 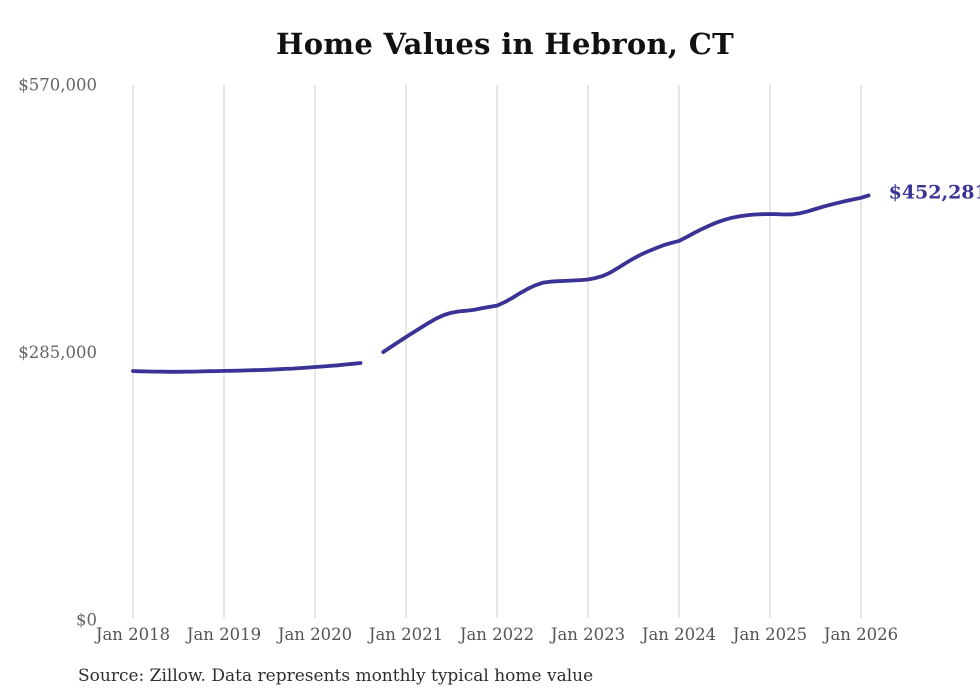 I want to click on x-axis-tick-label: Jan 2019, so click(x=223, y=634).